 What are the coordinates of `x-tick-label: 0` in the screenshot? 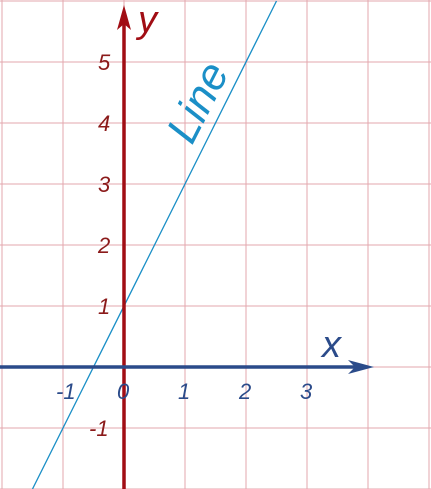 It's located at (123, 391).